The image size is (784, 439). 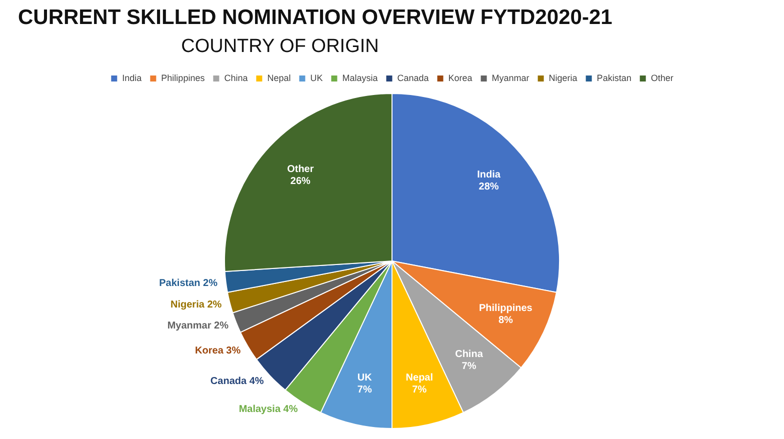 I want to click on data-label: 8%, so click(x=506, y=320).